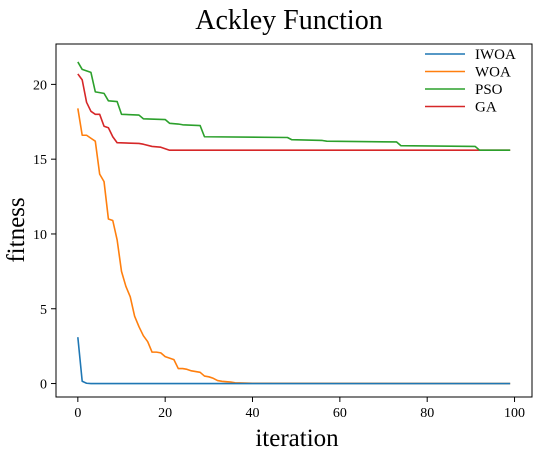  What do you see at coordinates (16, 229) in the screenshot?
I see `y-axis-label: fitness` at bounding box center [16, 229].